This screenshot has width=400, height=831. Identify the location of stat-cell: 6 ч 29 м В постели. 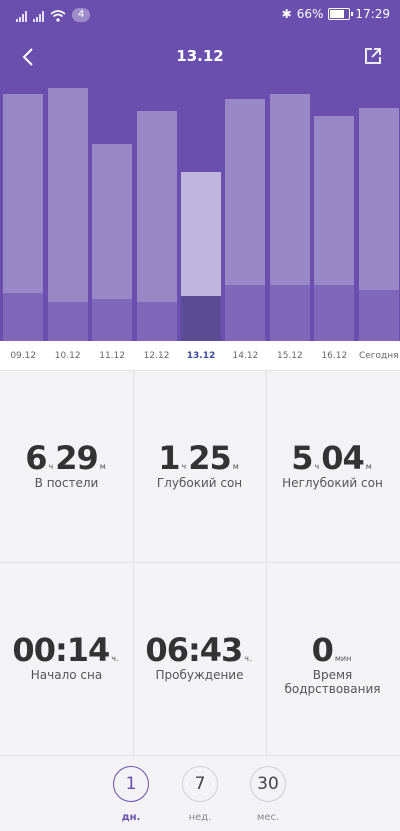
(66, 466).